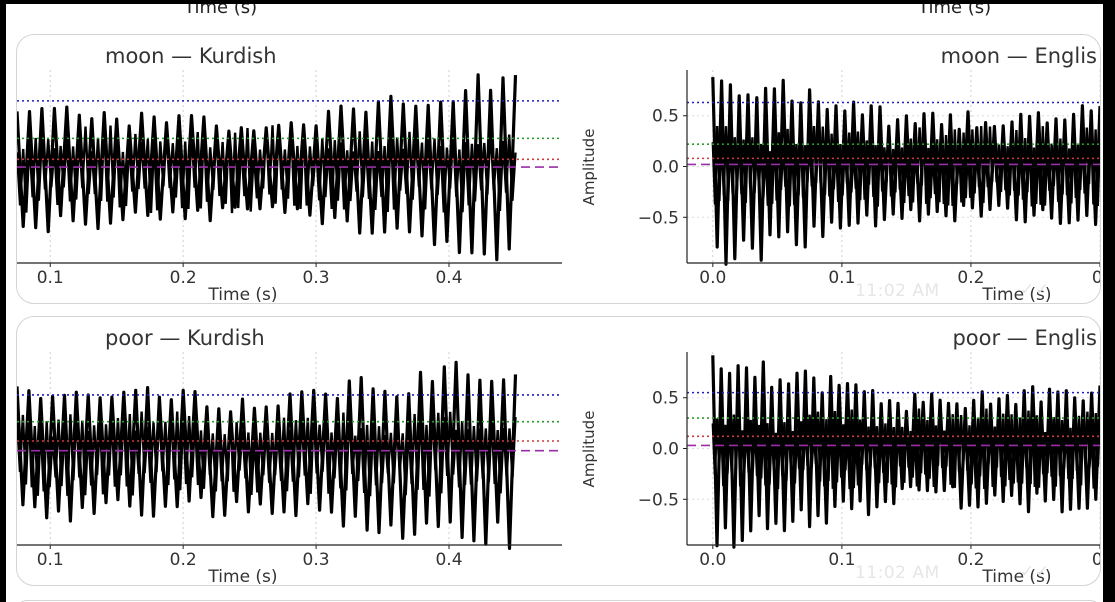 This screenshot has height=602, width=1115. What do you see at coordinates (1024, 338) in the screenshot?
I see `chart-title: poor — Englis` at bounding box center [1024, 338].